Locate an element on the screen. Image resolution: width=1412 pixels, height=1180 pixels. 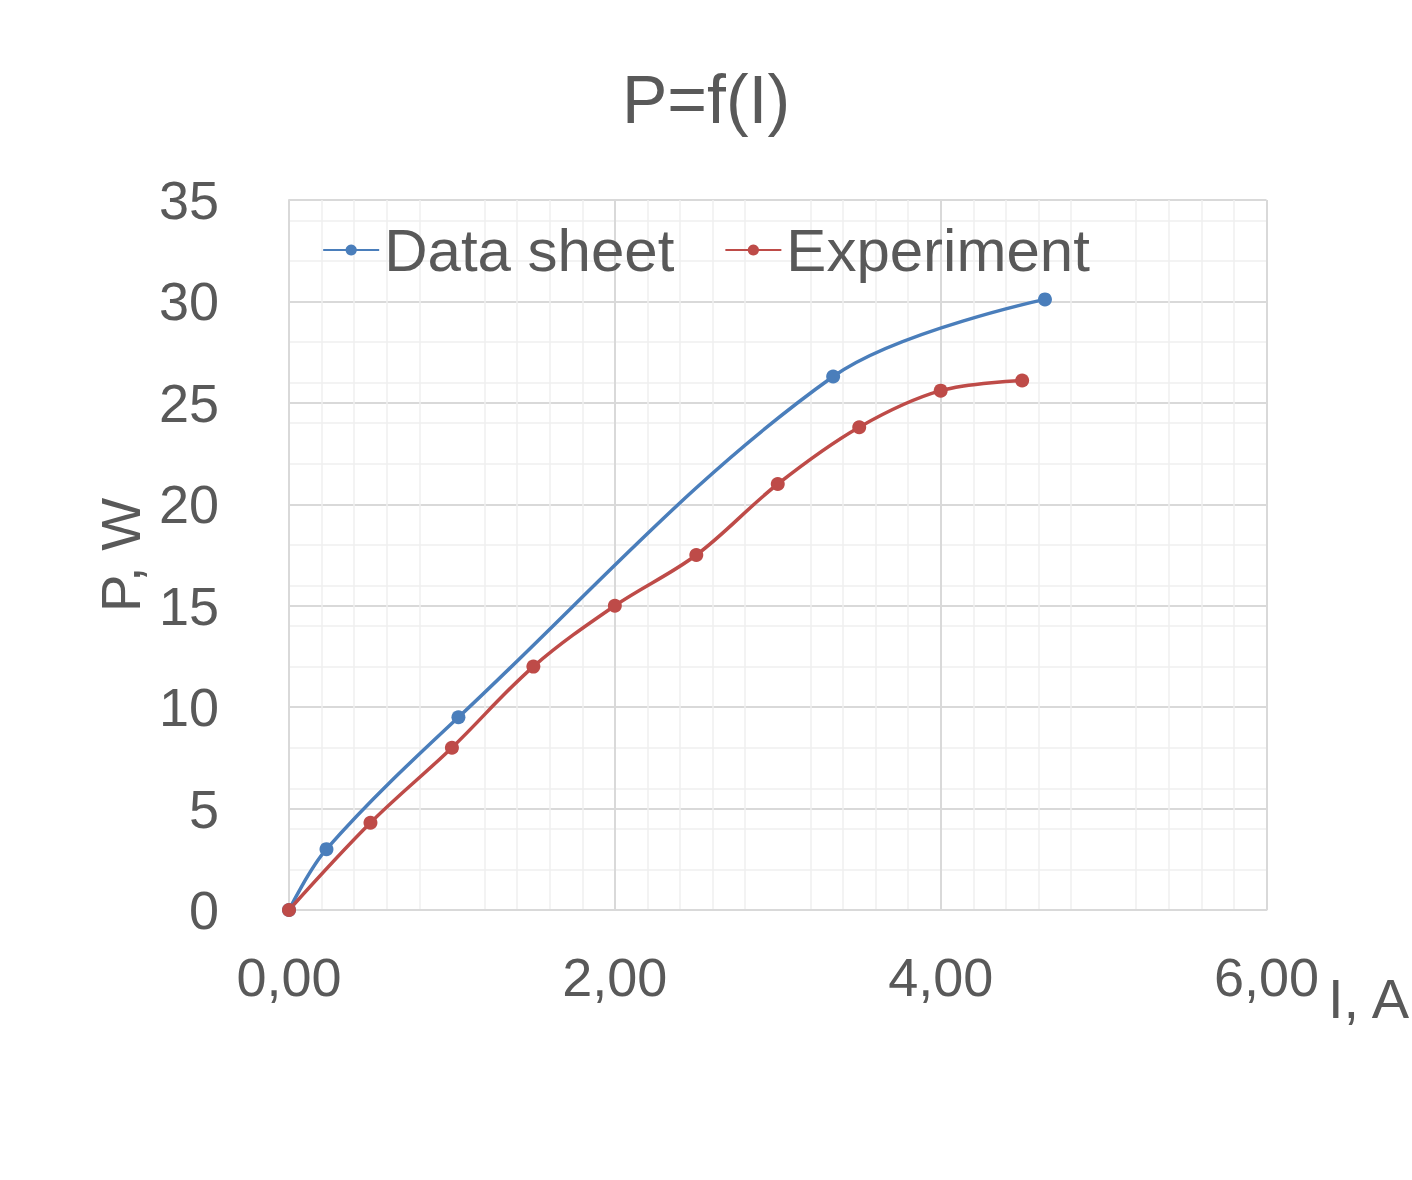
y-tick-label: 5 is located at coordinates (203, 808).